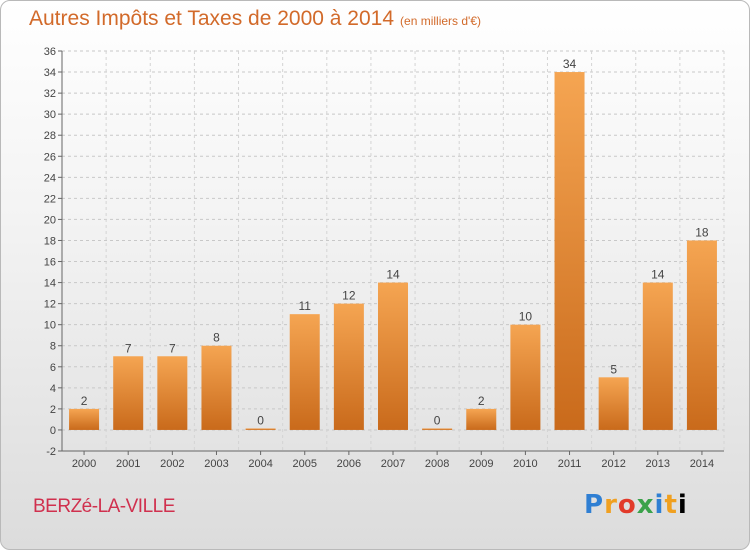  I want to click on x-tick-label: 2003, so click(216, 464).